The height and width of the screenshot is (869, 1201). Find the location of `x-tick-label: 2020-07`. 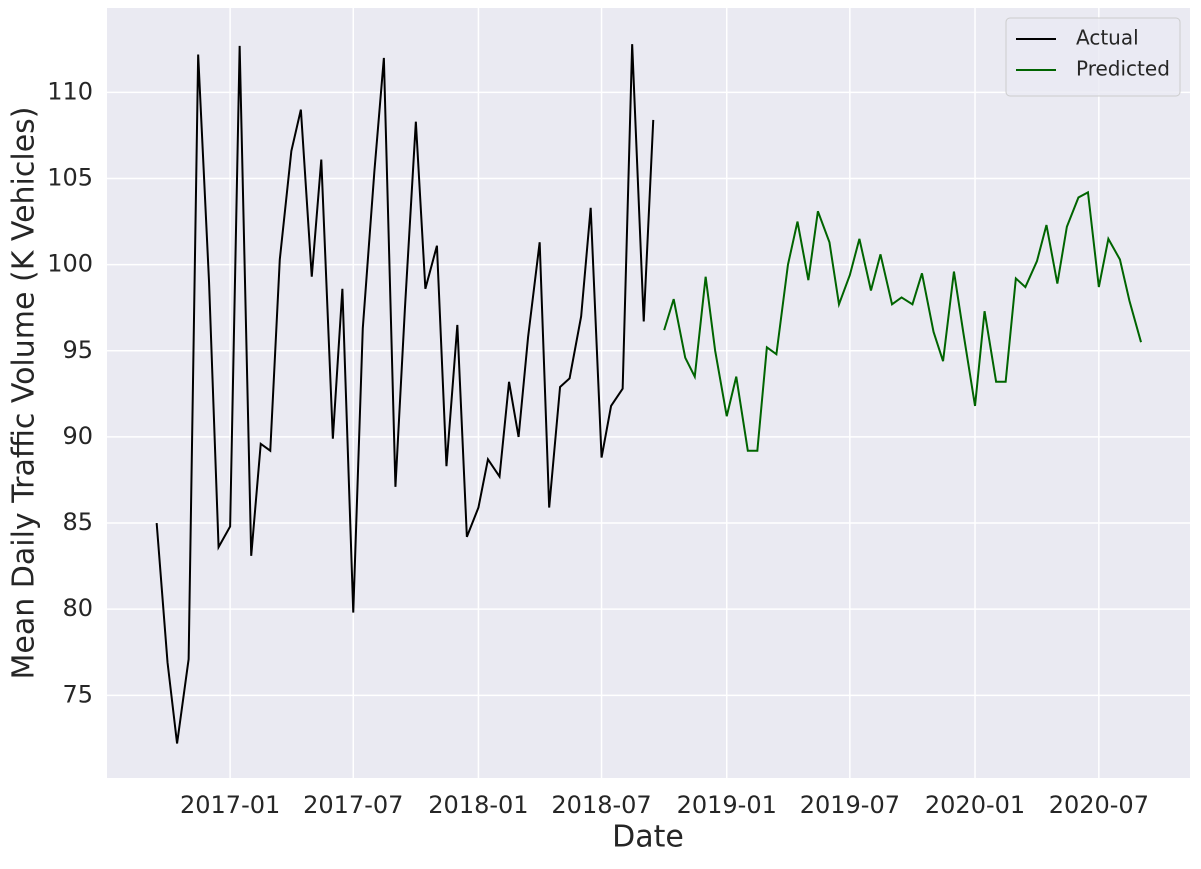

x-tick-label: 2020-07 is located at coordinates (1099, 805).